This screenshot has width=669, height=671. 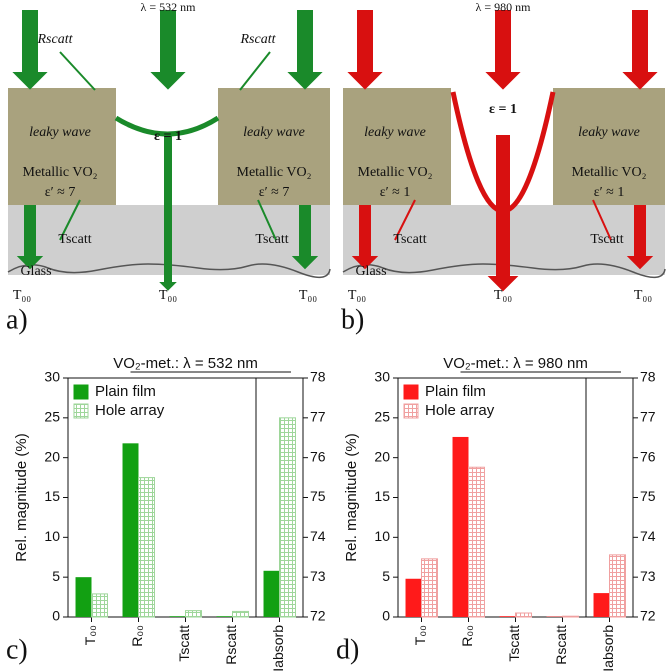 I want to click on y2-tick-label: 77, so click(x=648, y=417).